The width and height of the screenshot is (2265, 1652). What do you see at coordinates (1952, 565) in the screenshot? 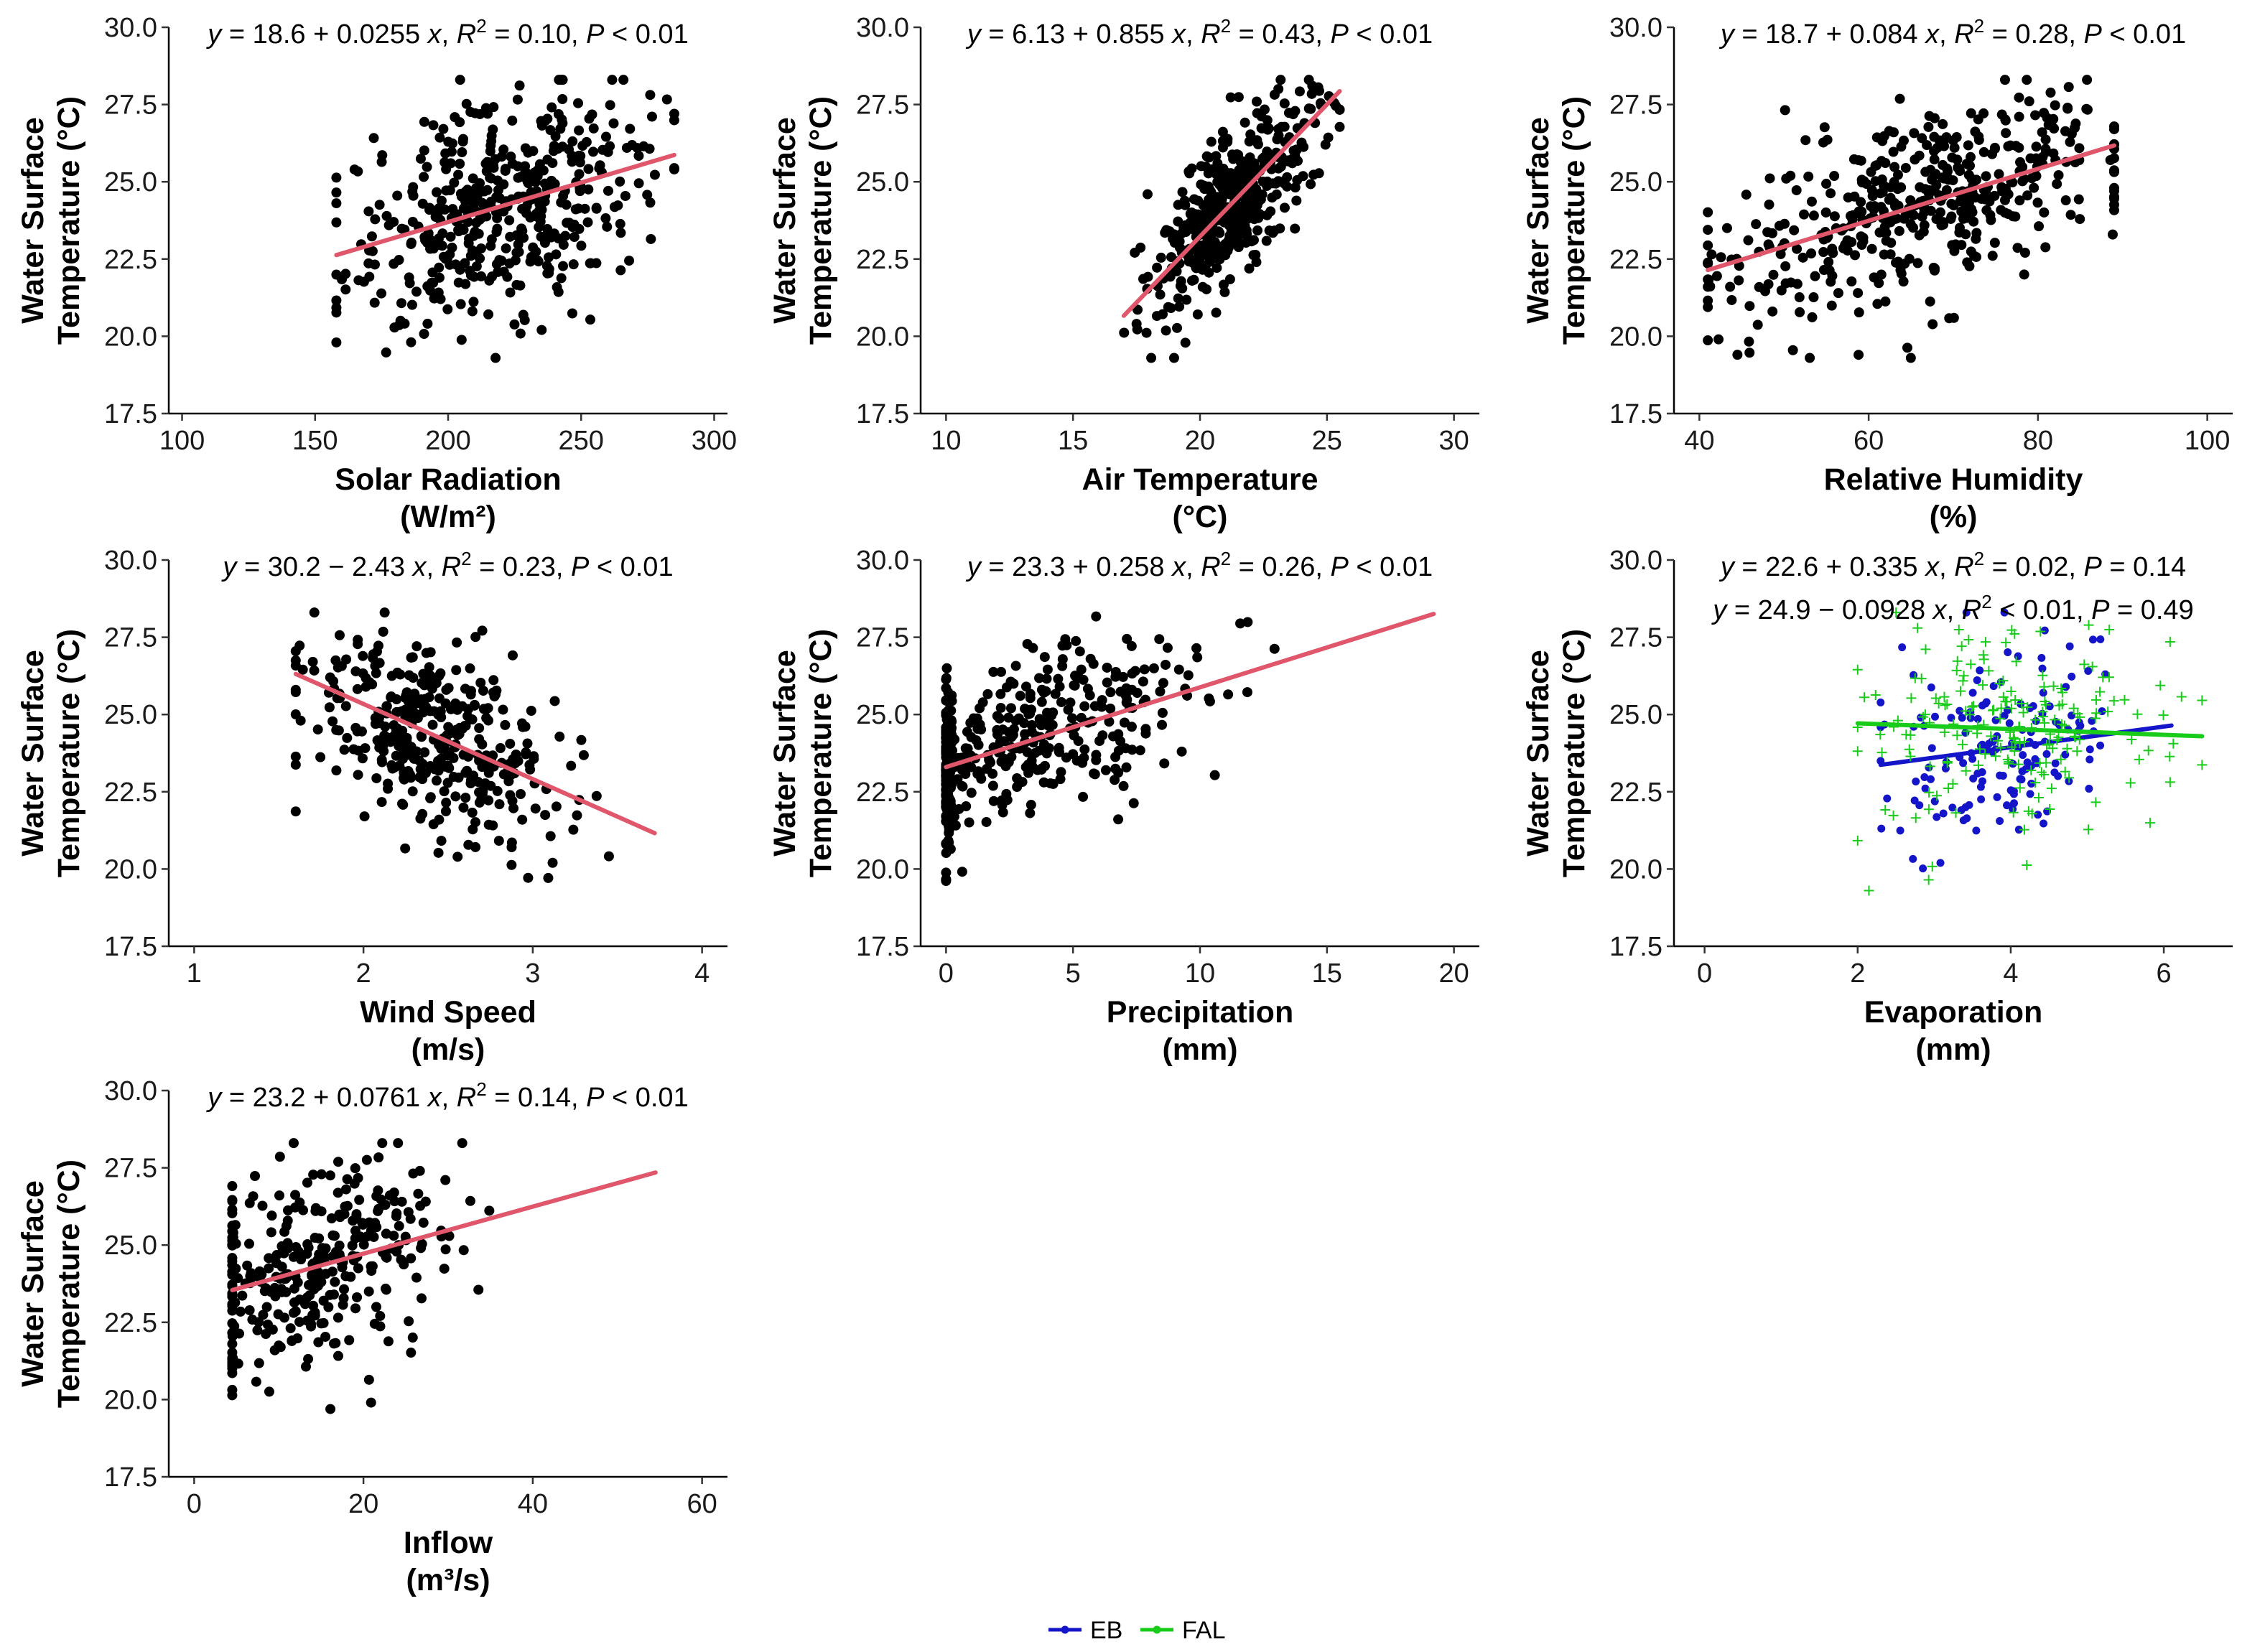
I see `regression-equation: y = 22.6 + 0.335 x, R2 = 0.02, P = 0.14` at bounding box center [1952, 565].